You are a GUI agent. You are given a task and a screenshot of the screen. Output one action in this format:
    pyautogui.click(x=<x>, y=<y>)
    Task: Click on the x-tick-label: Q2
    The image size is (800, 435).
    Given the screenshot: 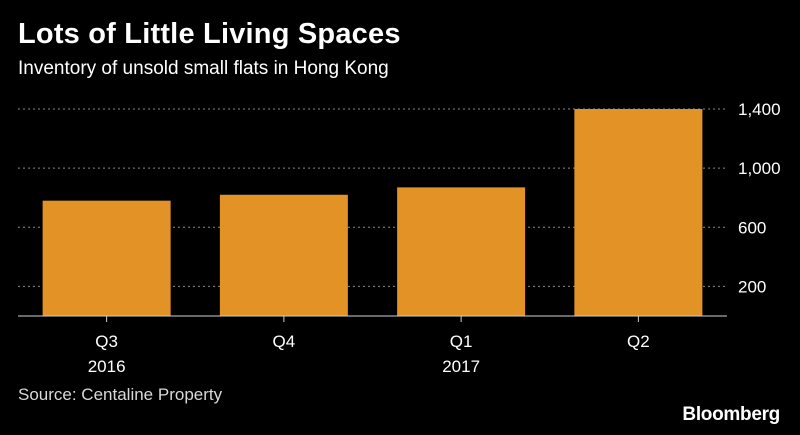 What is the action you would take?
    pyautogui.click(x=638, y=341)
    